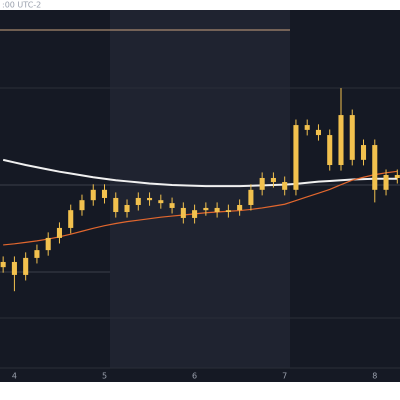  I want to click on x-tick-label: 5, so click(104, 376).